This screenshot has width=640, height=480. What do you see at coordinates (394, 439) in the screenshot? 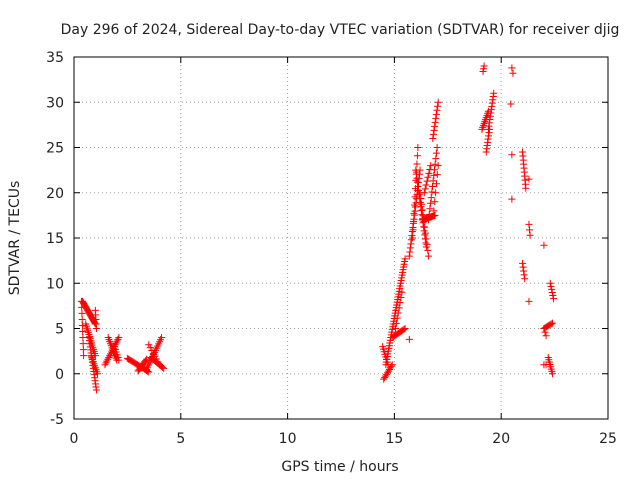
I see `x-tick-label: 15` at bounding box center [394, 439].